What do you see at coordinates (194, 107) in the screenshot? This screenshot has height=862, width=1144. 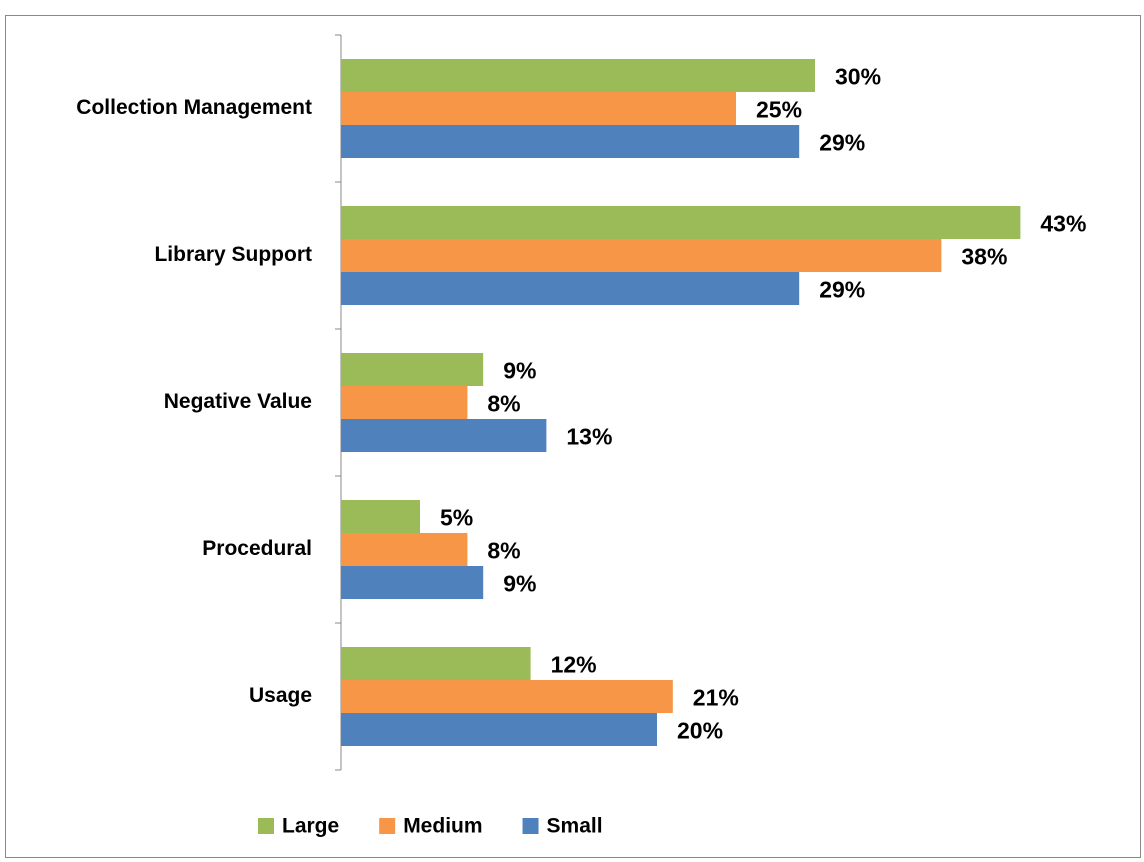 I see `category-label: Collection Management` at bounding box center [194, 107].